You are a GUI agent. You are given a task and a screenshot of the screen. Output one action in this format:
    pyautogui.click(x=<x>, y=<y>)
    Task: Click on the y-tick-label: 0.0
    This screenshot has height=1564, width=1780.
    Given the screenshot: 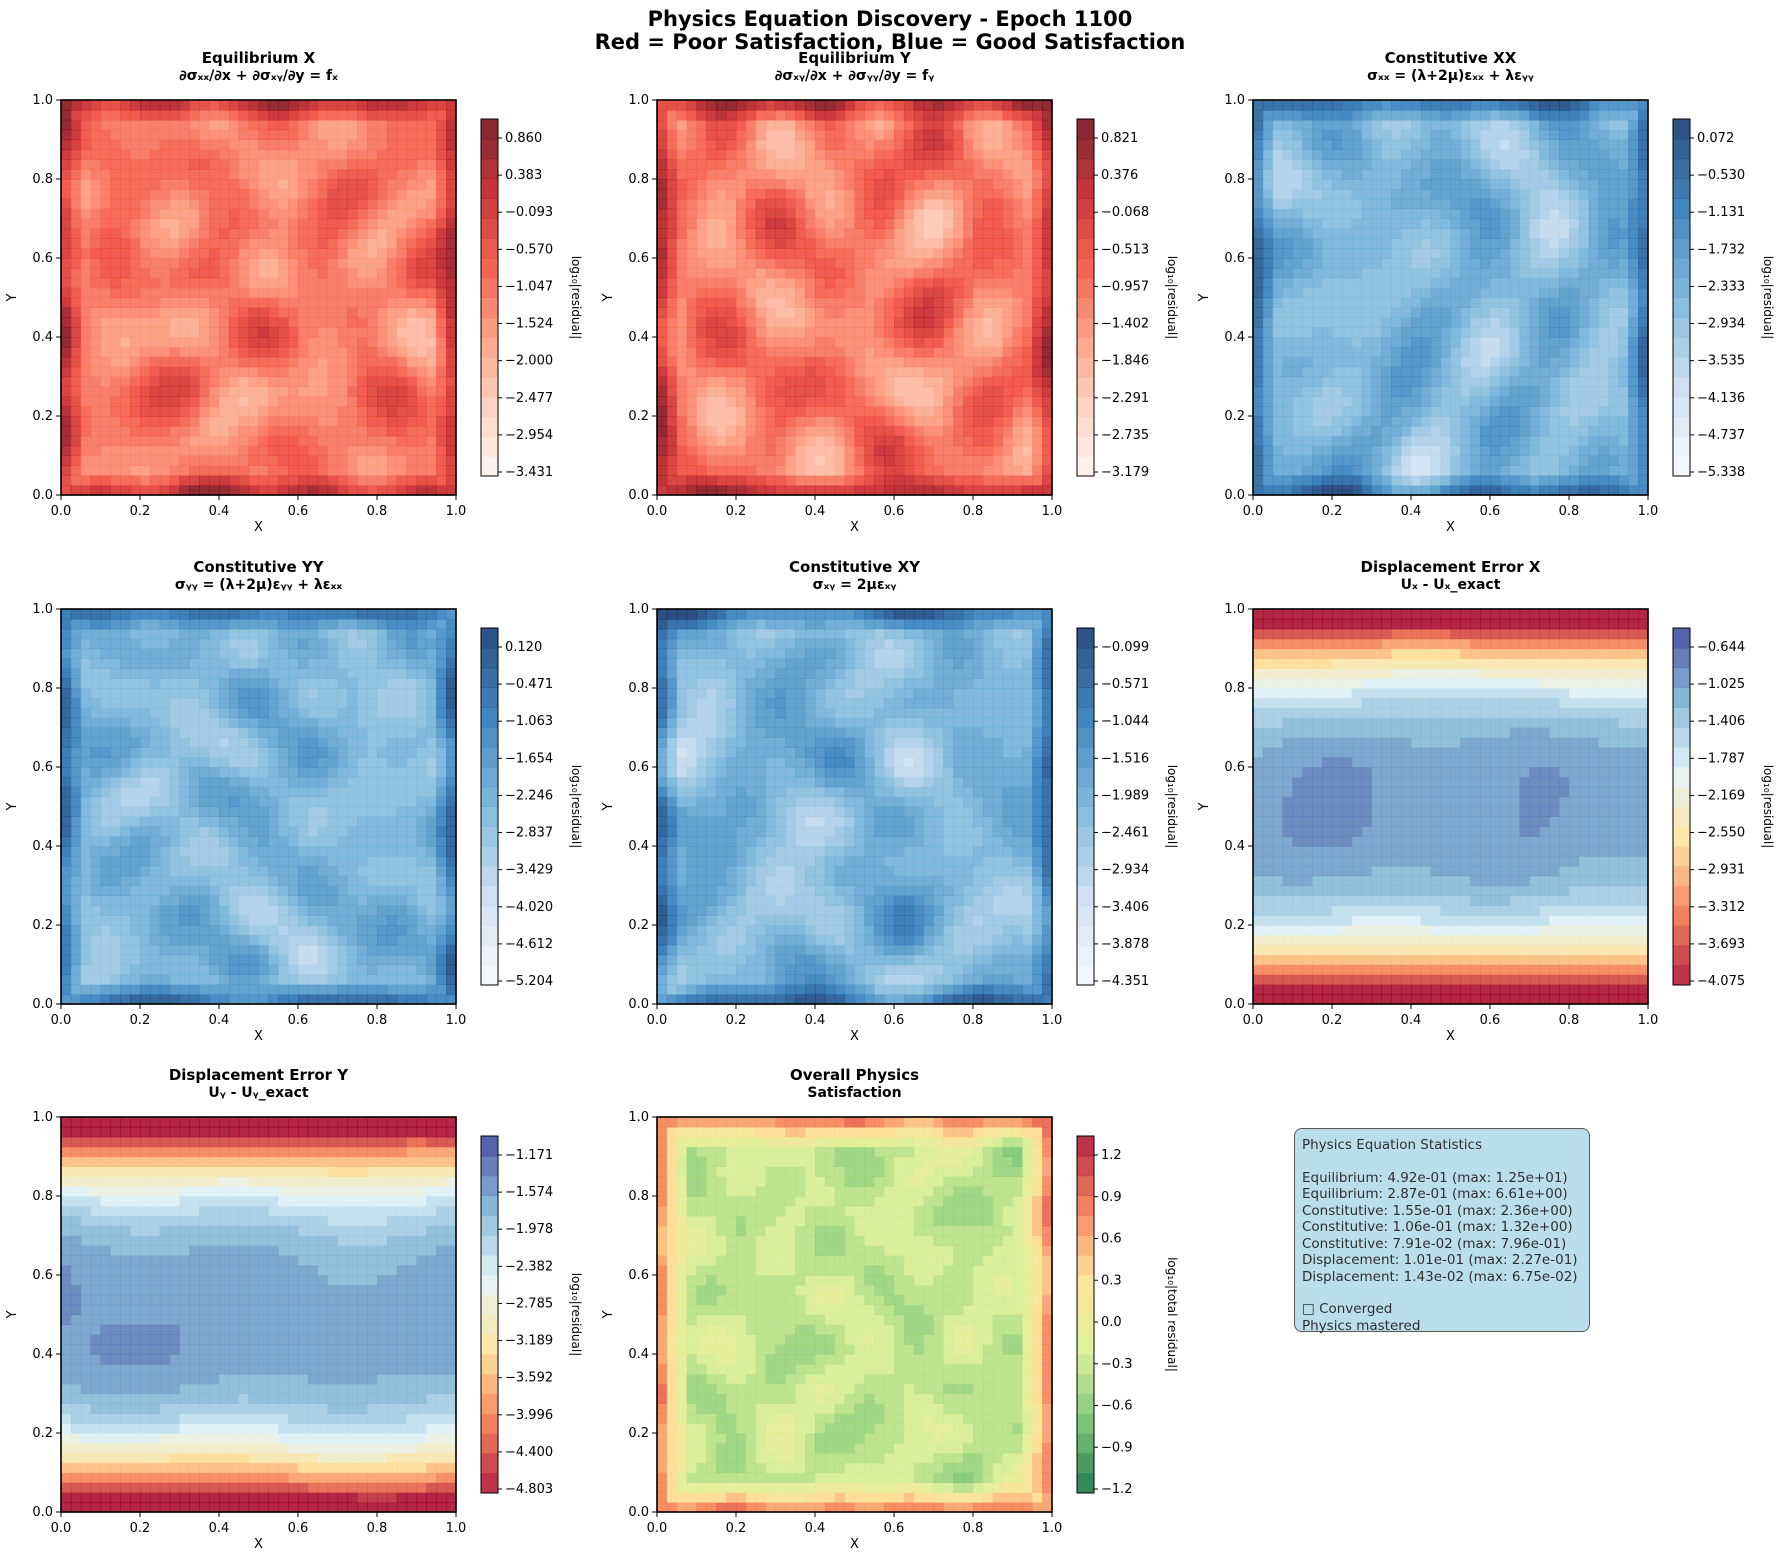 What is the action you would take?
    pyautogui.click(x=638, y=495)
    